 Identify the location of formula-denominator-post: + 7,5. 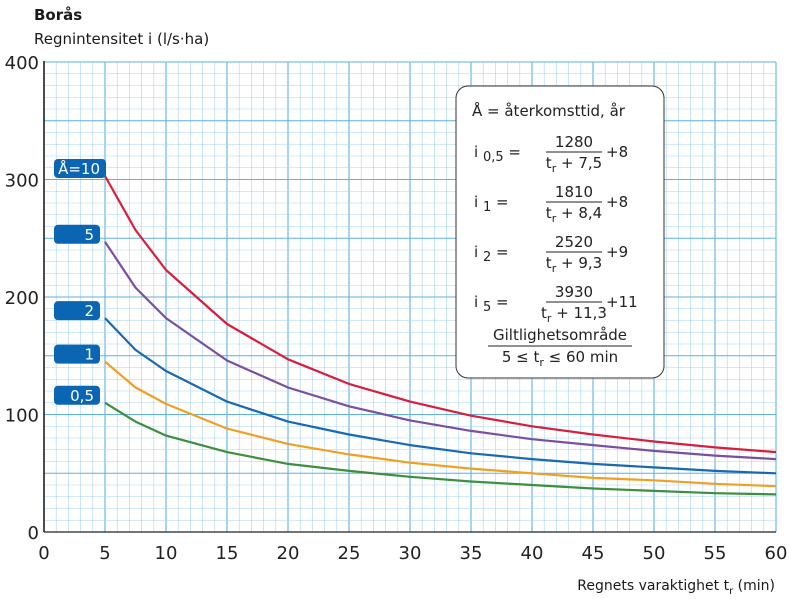
(579, 163).